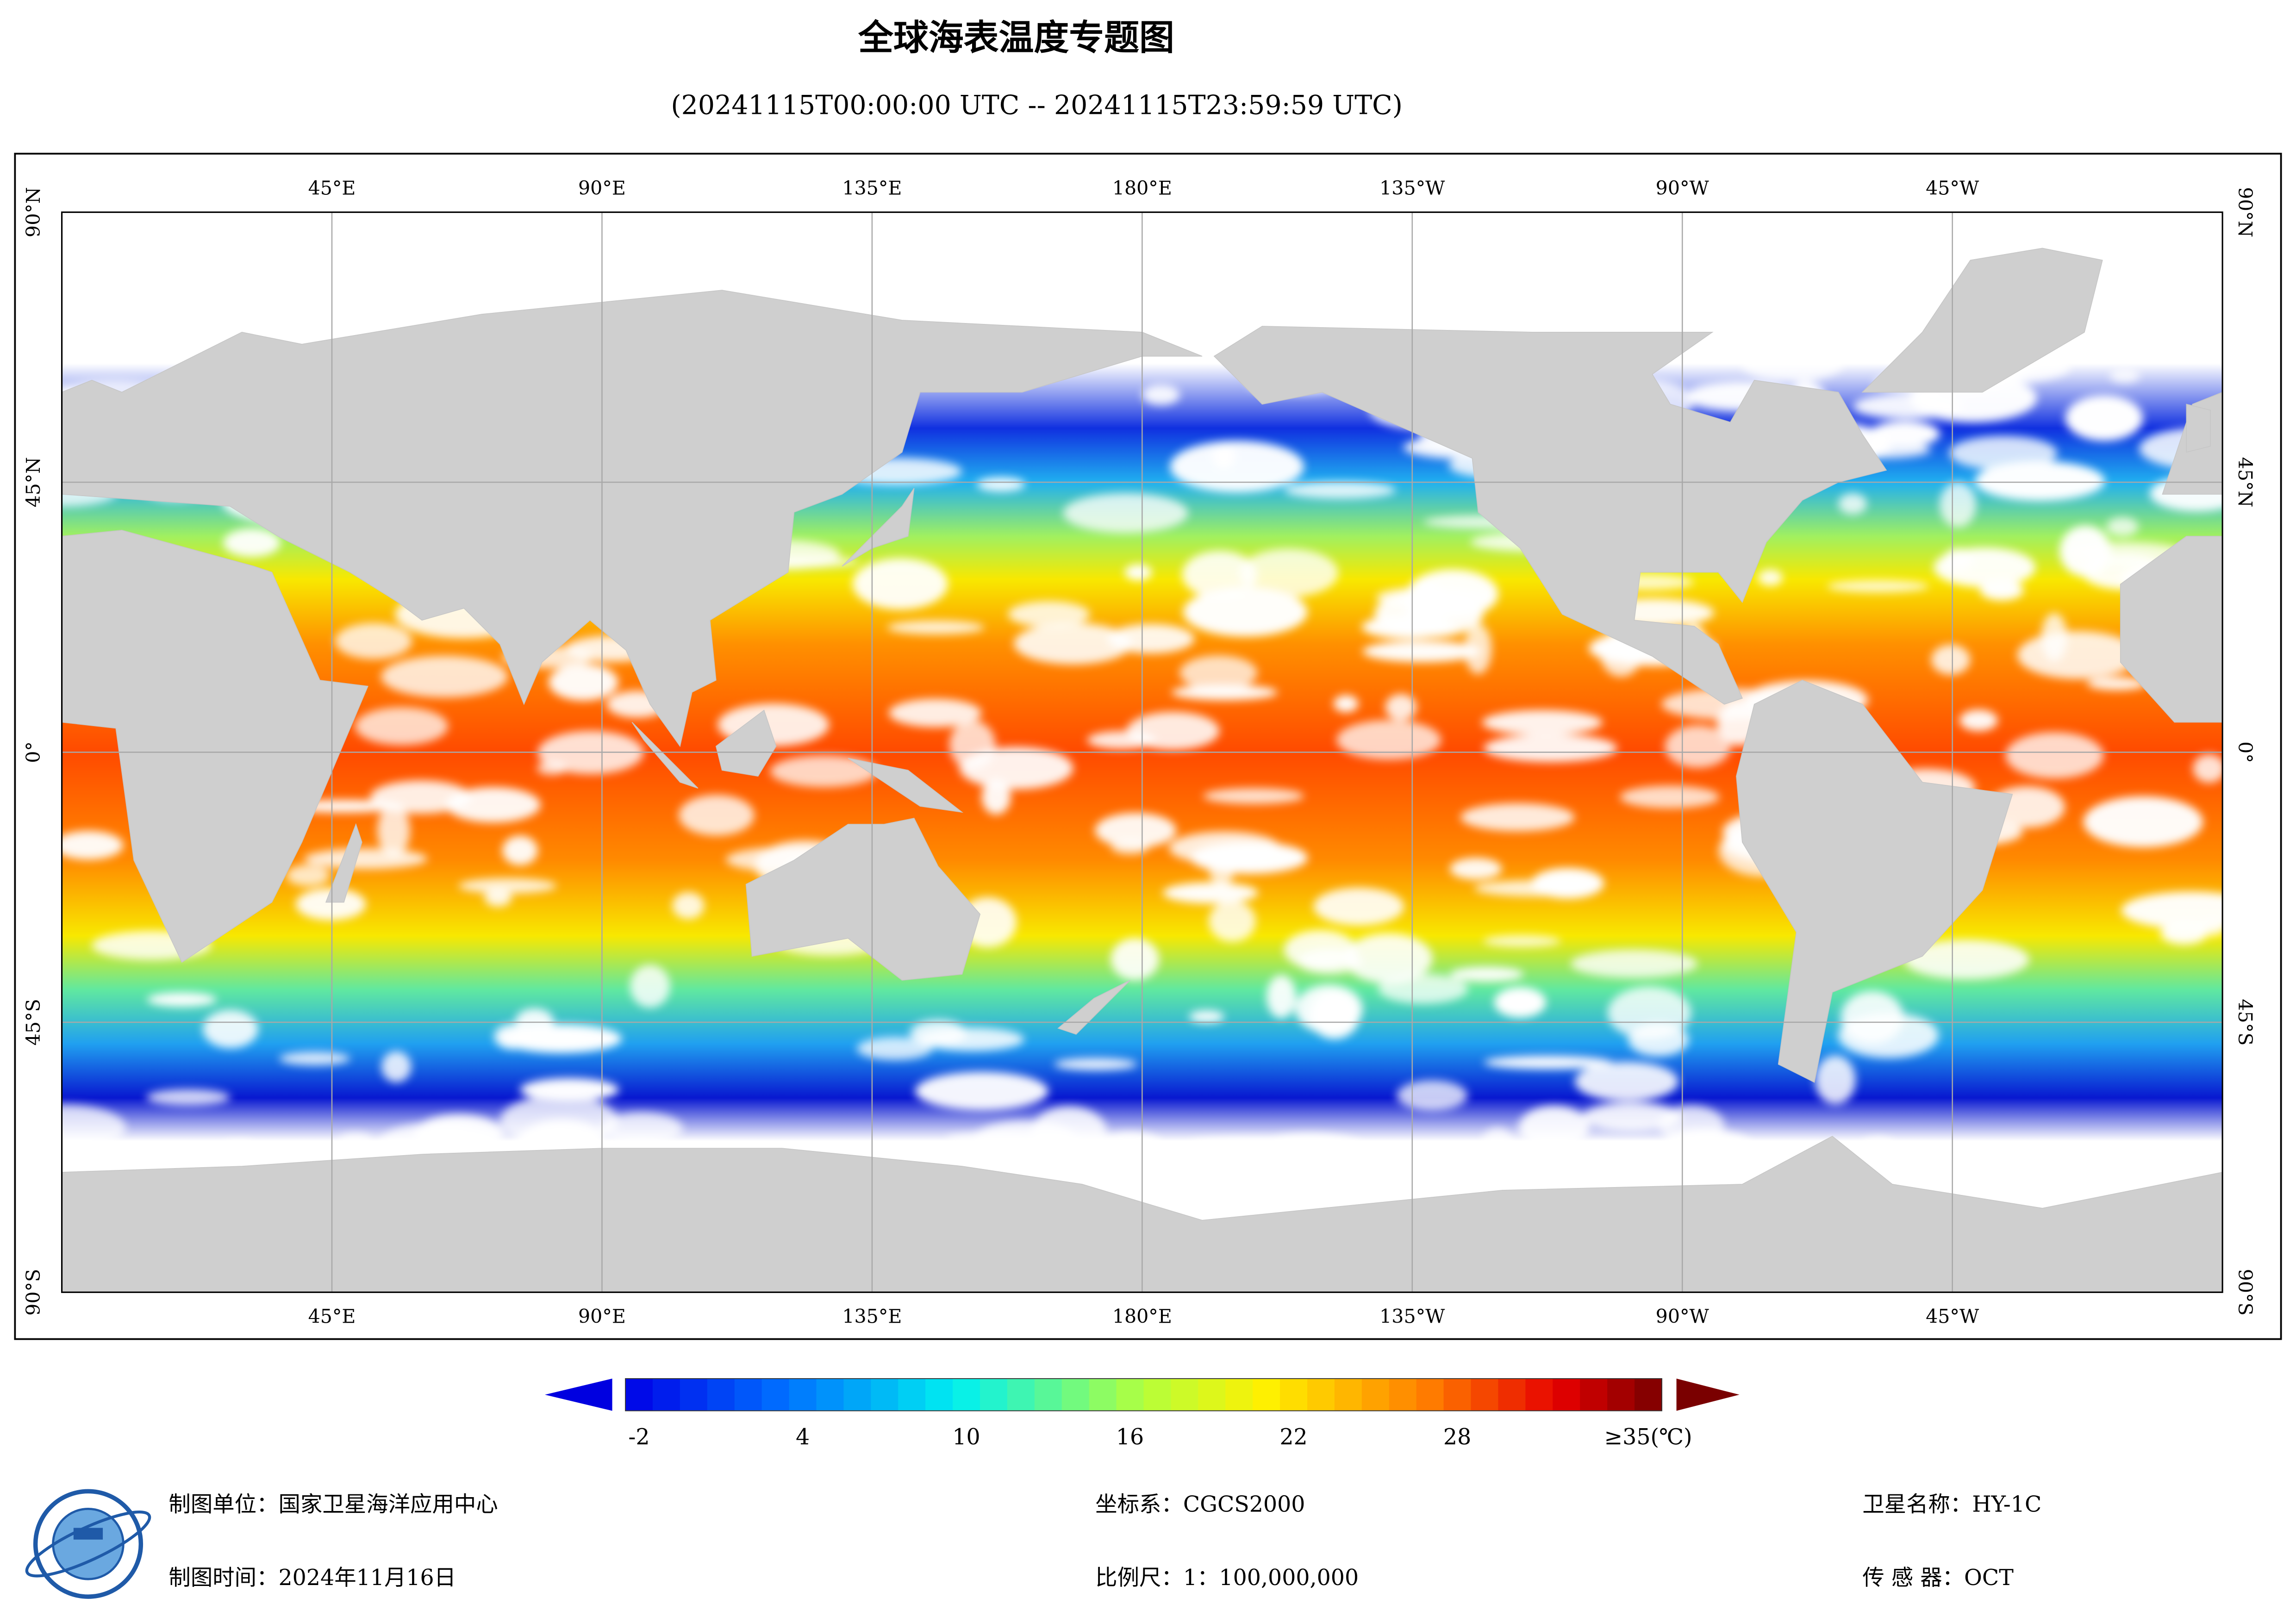 The width and height of the screenshot is (2296, 1623). Describe the element at coordinates (33, 482) in the screenshot. I see `lat-label-left: 45°N` at that location.